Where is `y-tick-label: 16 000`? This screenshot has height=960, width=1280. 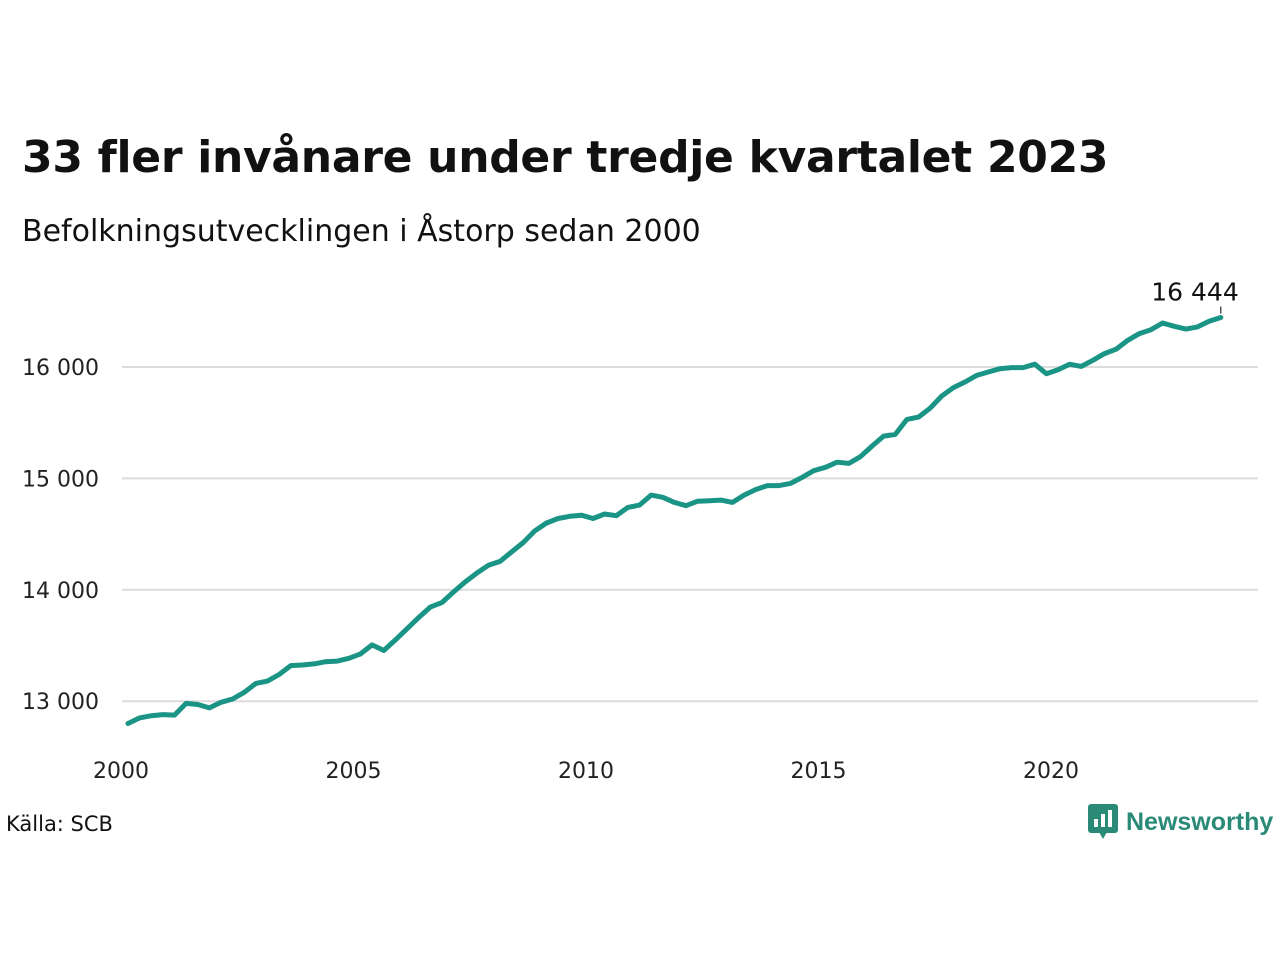
y-tick-label: 16 000 is located at coordinates (60, 368).